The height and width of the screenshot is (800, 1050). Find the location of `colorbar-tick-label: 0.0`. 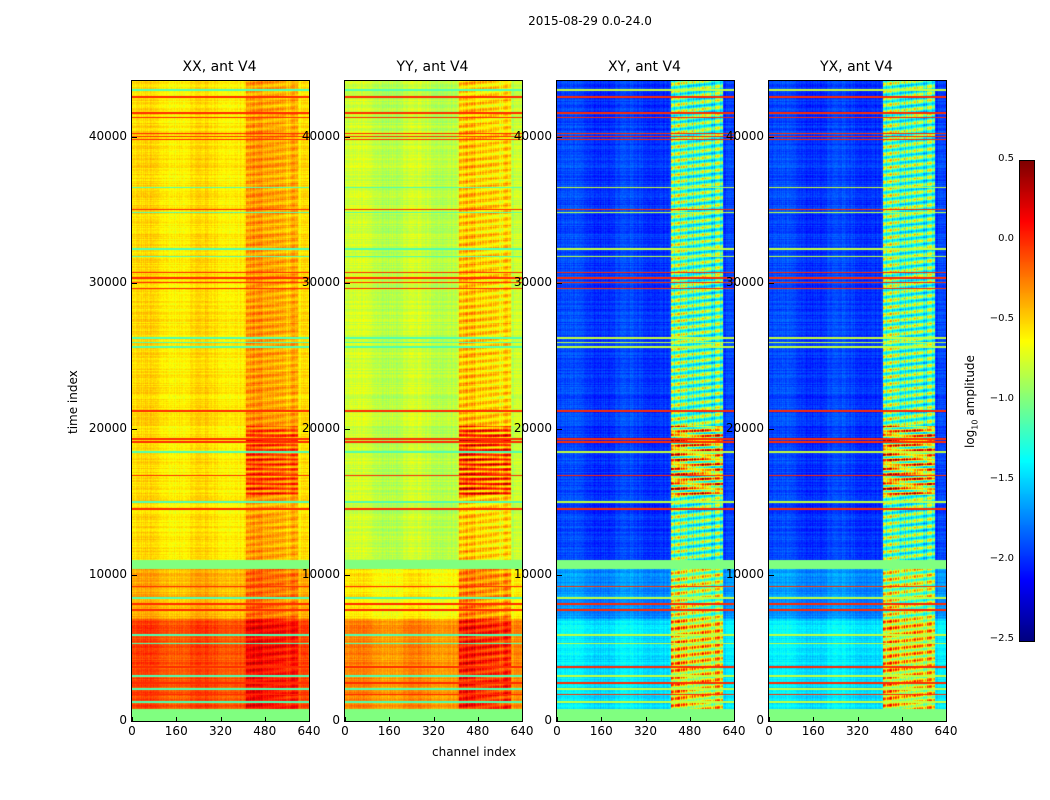

colorbar-tick-label: 0.0 is located at coordinates (1006, 238).